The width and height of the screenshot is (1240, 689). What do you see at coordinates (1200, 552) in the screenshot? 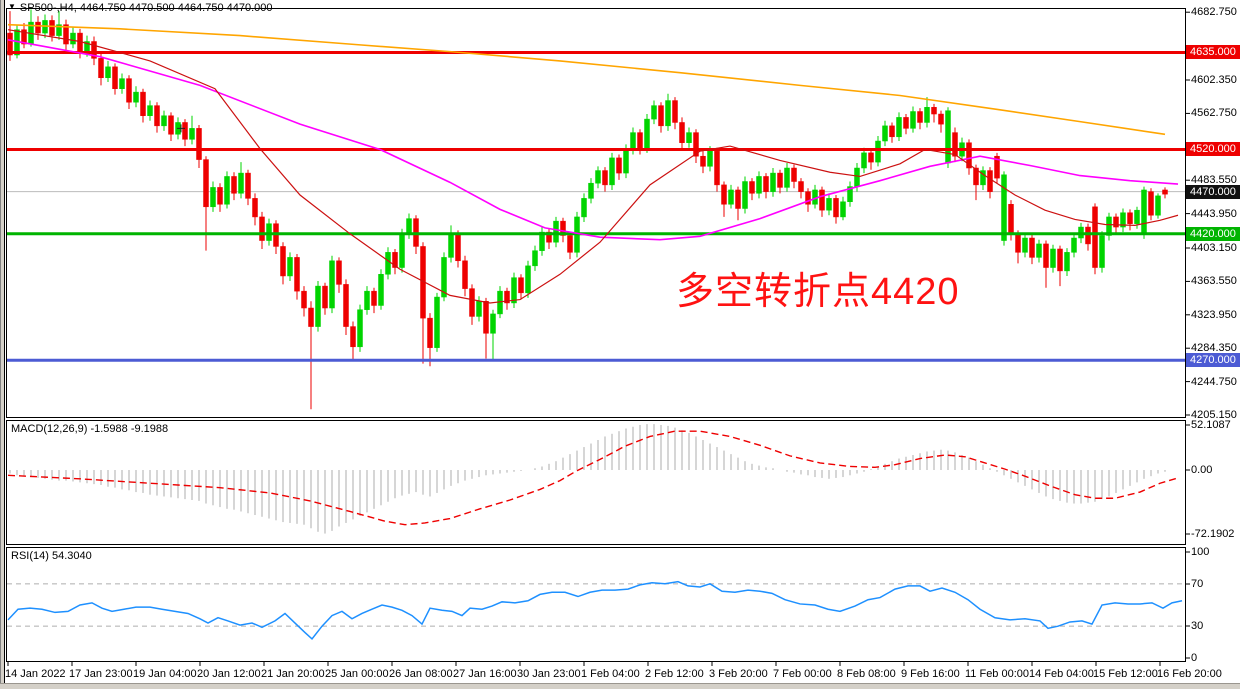
I see `rsi-axis-tick: 100` at bounding box center [1200, 552].